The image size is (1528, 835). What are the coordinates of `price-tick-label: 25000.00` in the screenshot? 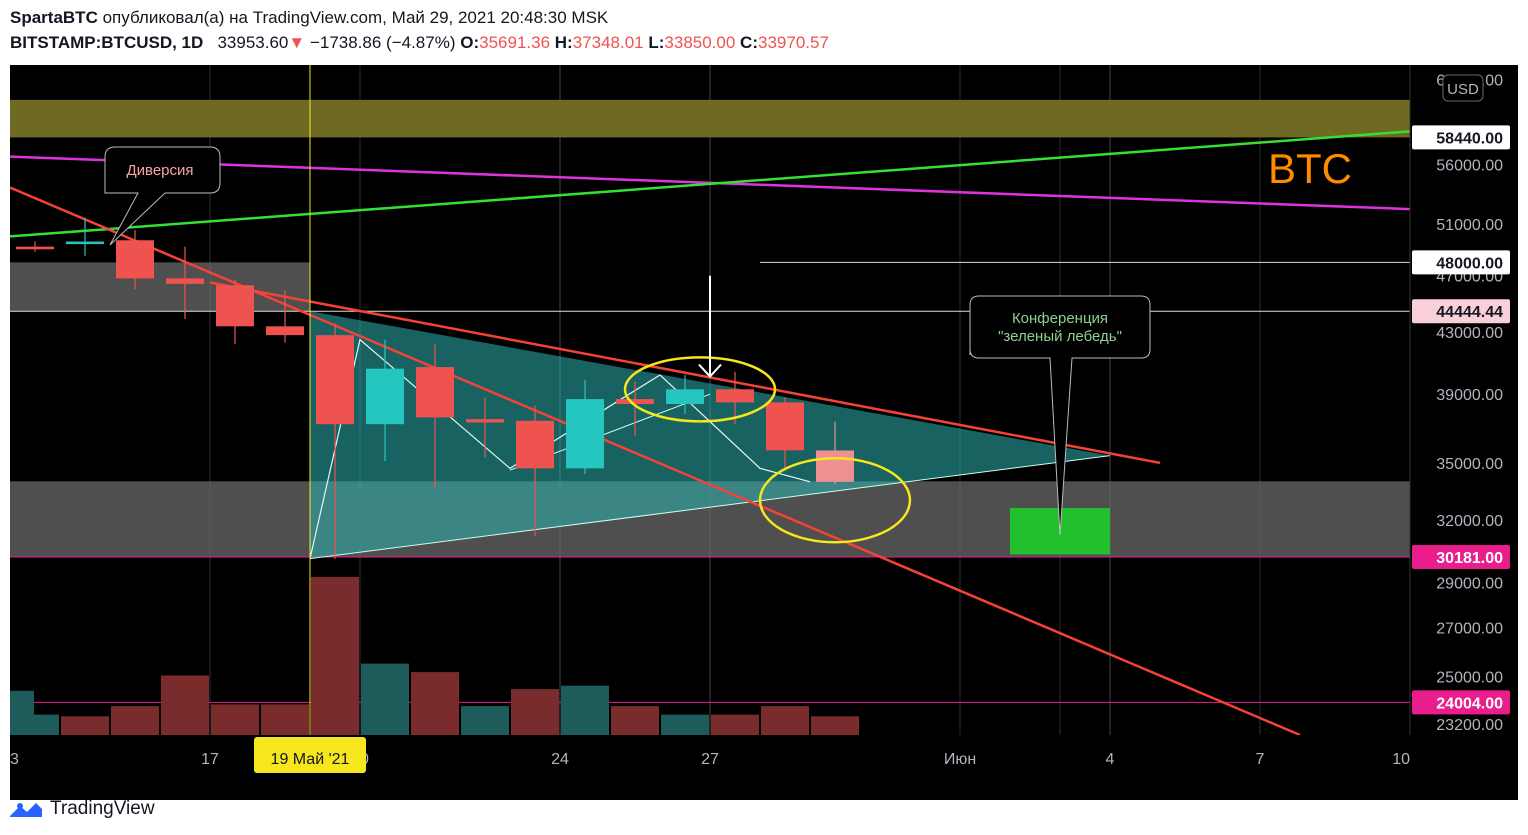 It's located at (1469, 678).